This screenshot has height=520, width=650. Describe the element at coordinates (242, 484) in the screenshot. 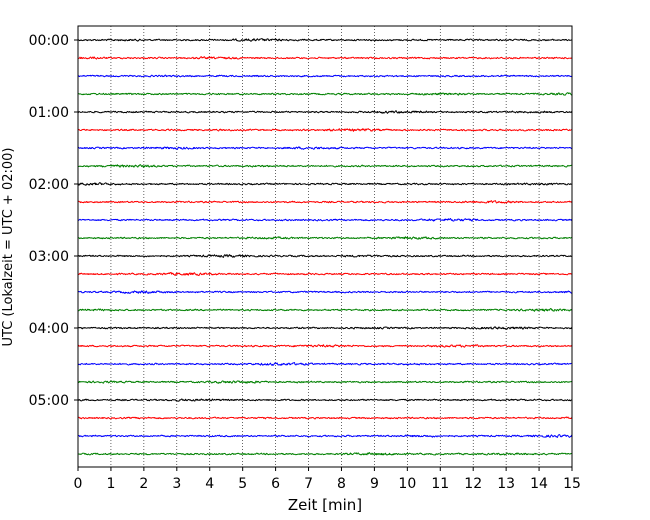

I see `x-tick-5: 5` at that location.